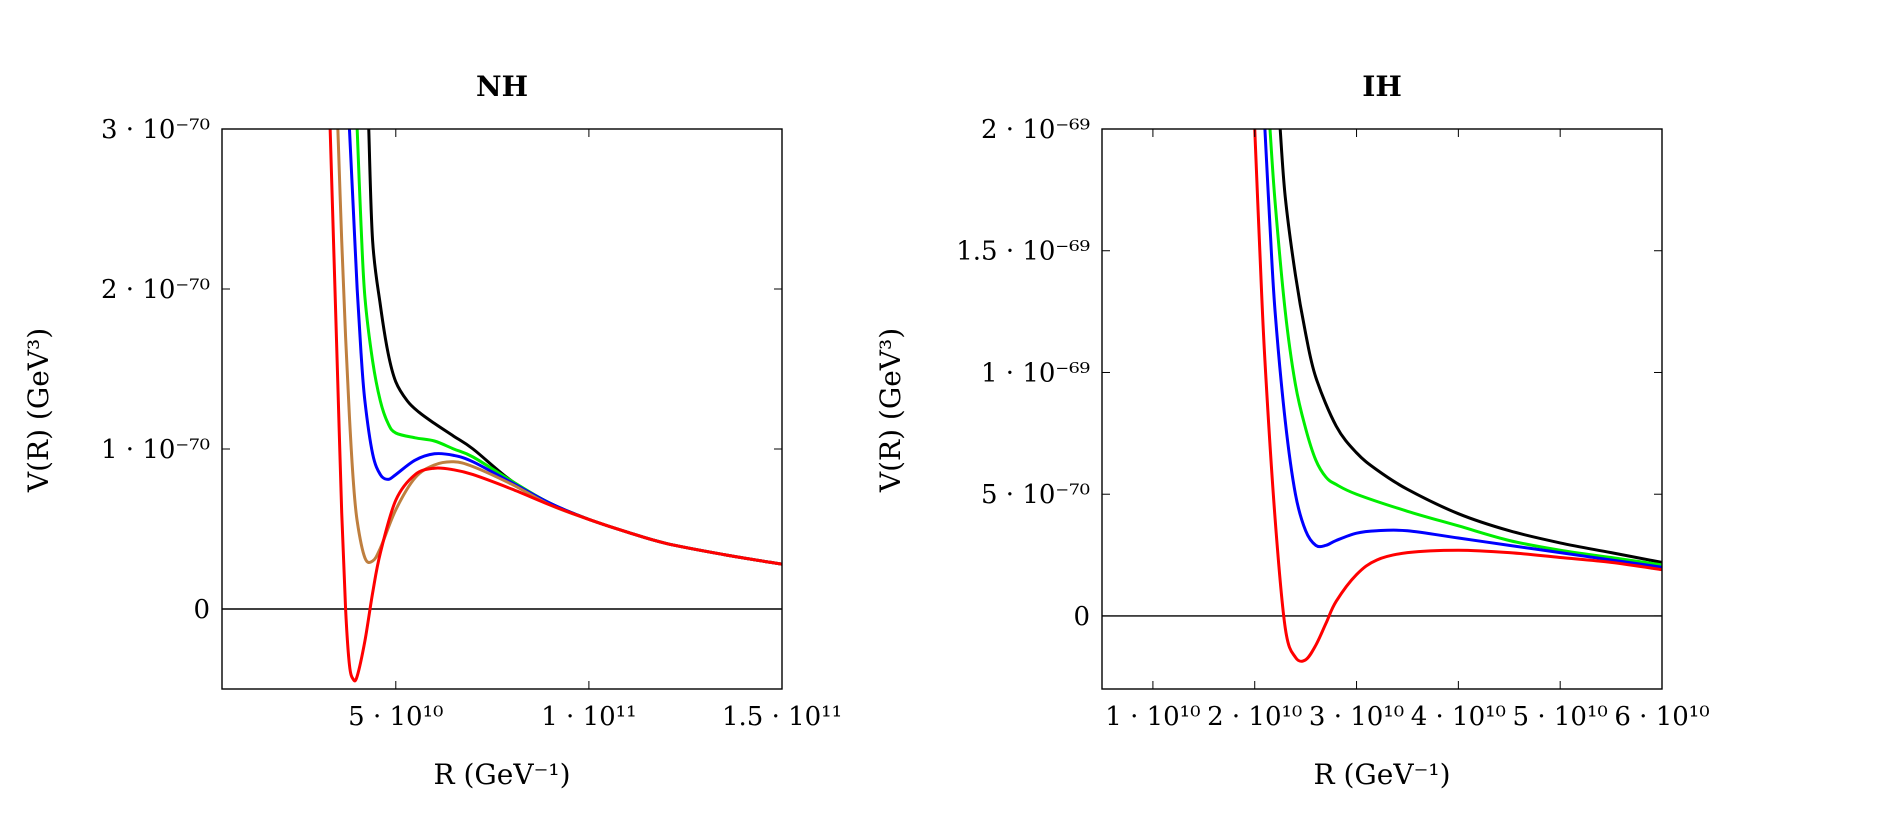 This screenshot has height=824, width=1892. I want to click on x-axis-label-nh: R (GeV⁻¹), so click(502, 774).